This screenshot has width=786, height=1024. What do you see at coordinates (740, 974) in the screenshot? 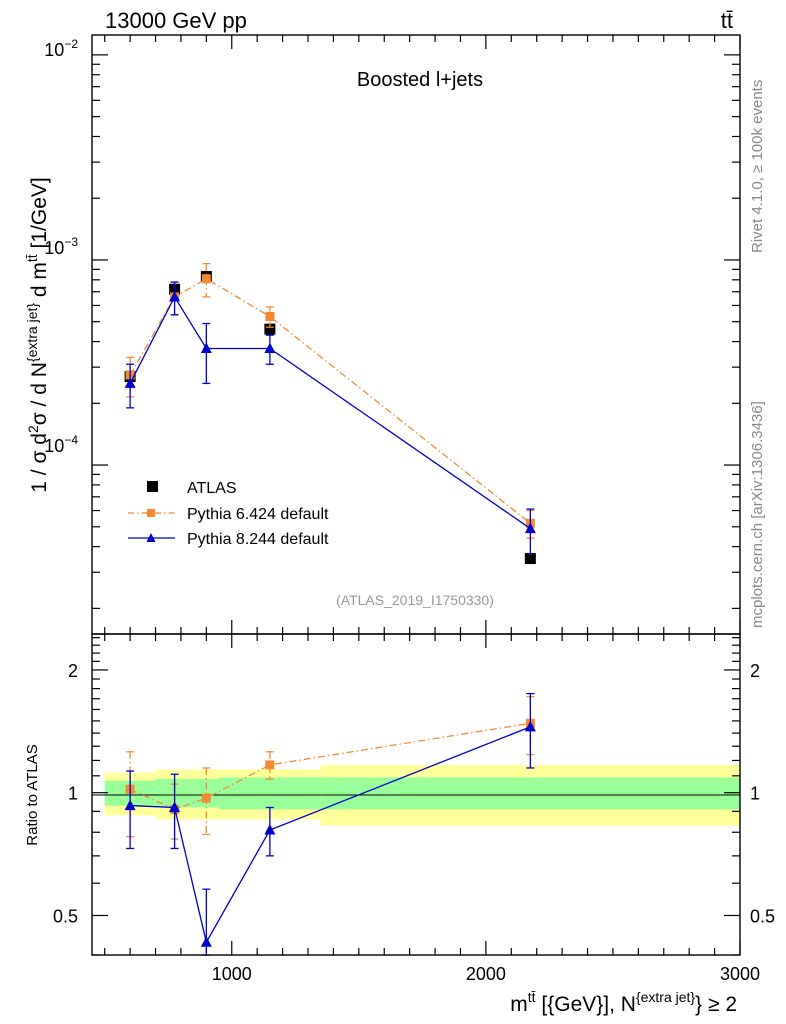
I see `xtick-label: 3000` at bounding box center [740, 974].